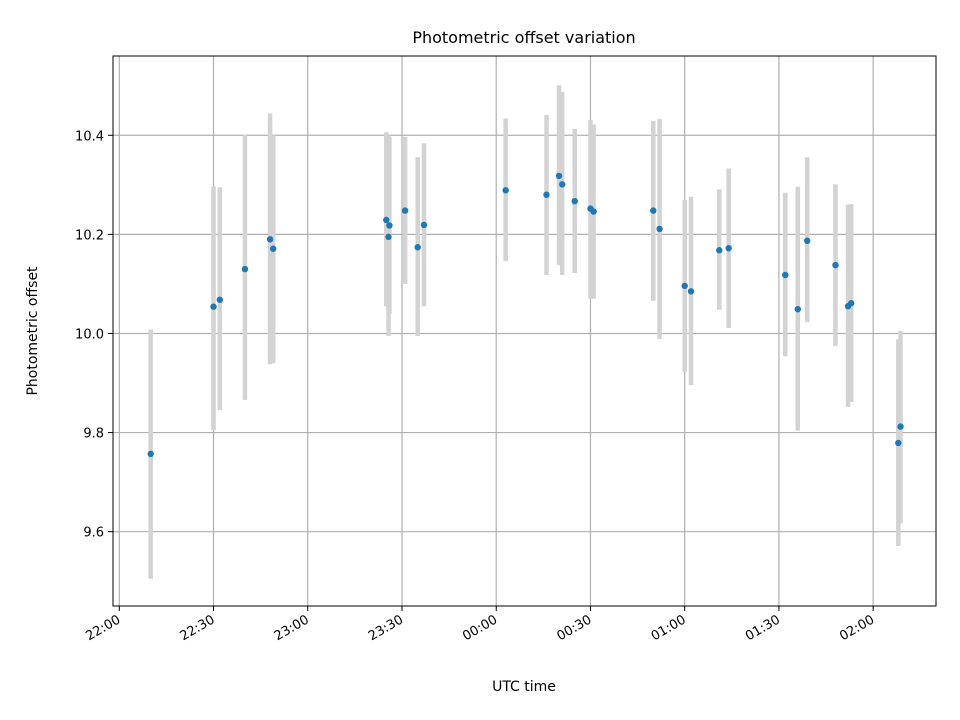 This screenshot has width=960, height=720. What do you see at coordinates (89, 136) in the screenshot?
I see `y-tick-label: 10.4` at bounding box center [89, 136].